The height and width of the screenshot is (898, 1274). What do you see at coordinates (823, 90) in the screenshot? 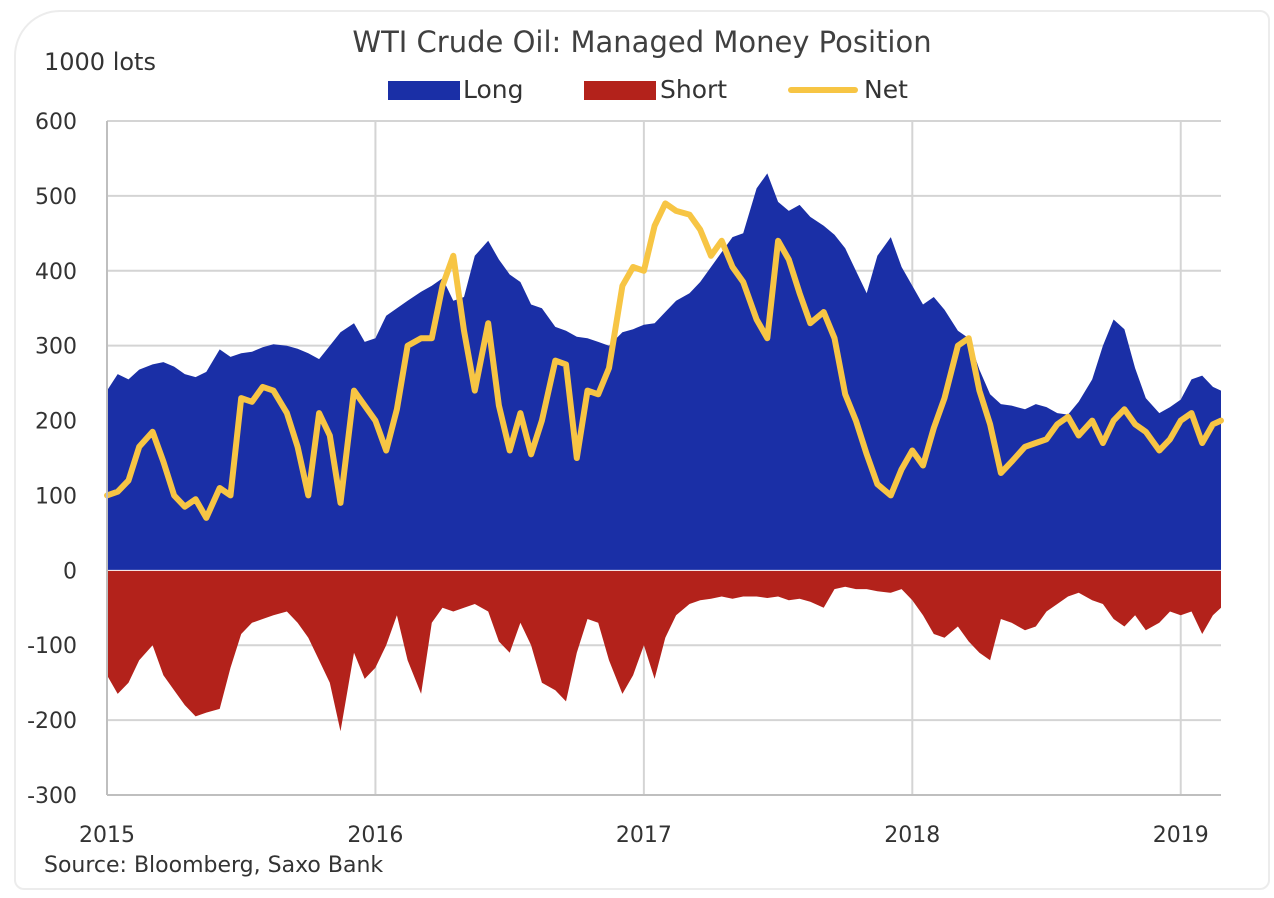
I see `legend-swatch-net` at bounding box center [823, 90].